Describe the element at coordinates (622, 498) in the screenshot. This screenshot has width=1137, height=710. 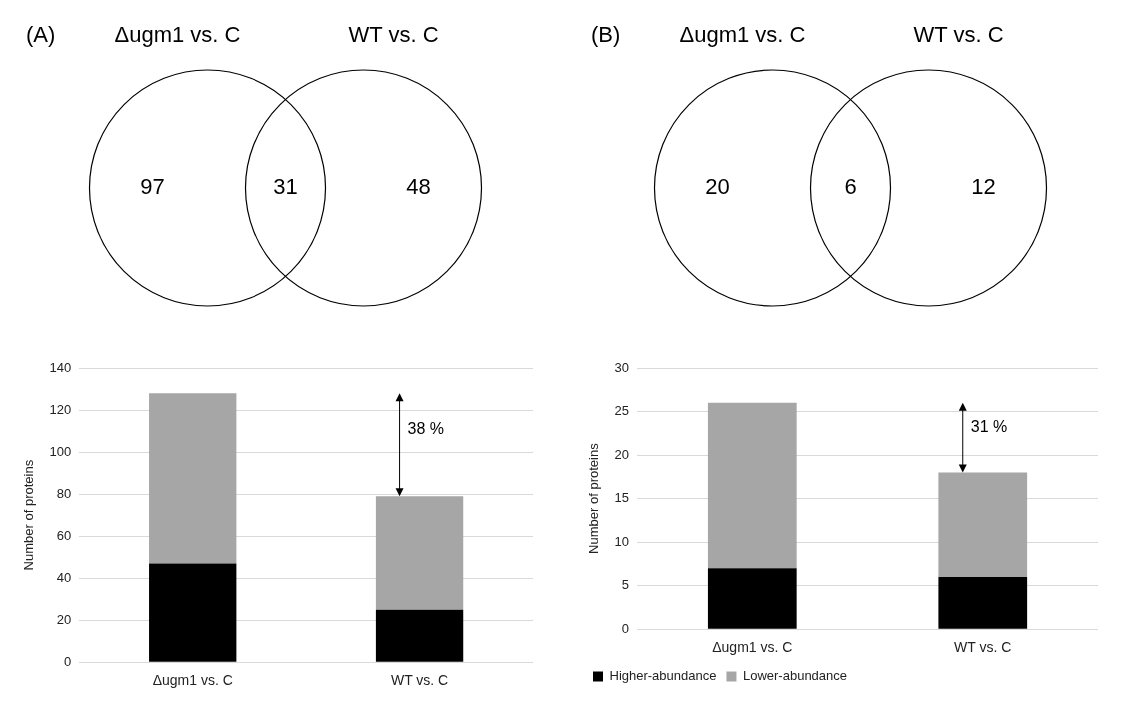
I see `y-tick-label: 15` at that location.